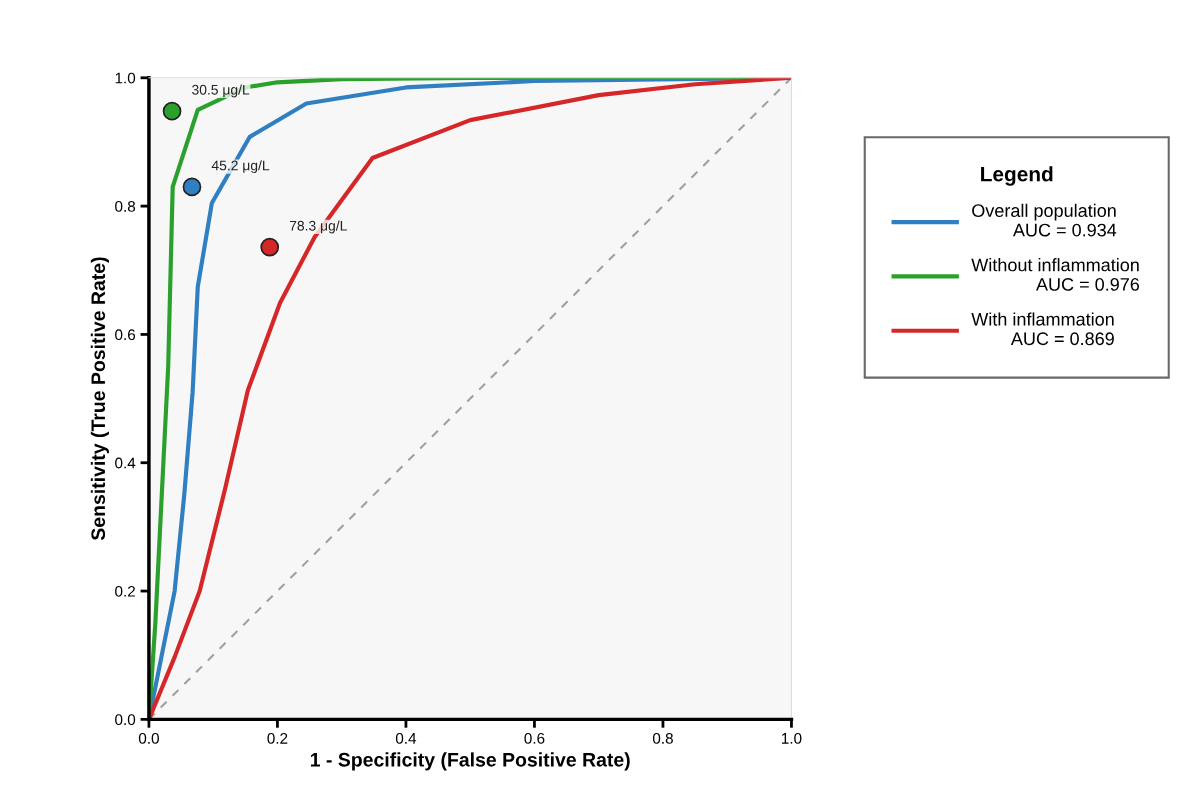  I want to click on y-tick-label: 0.4, so click(125, 463).